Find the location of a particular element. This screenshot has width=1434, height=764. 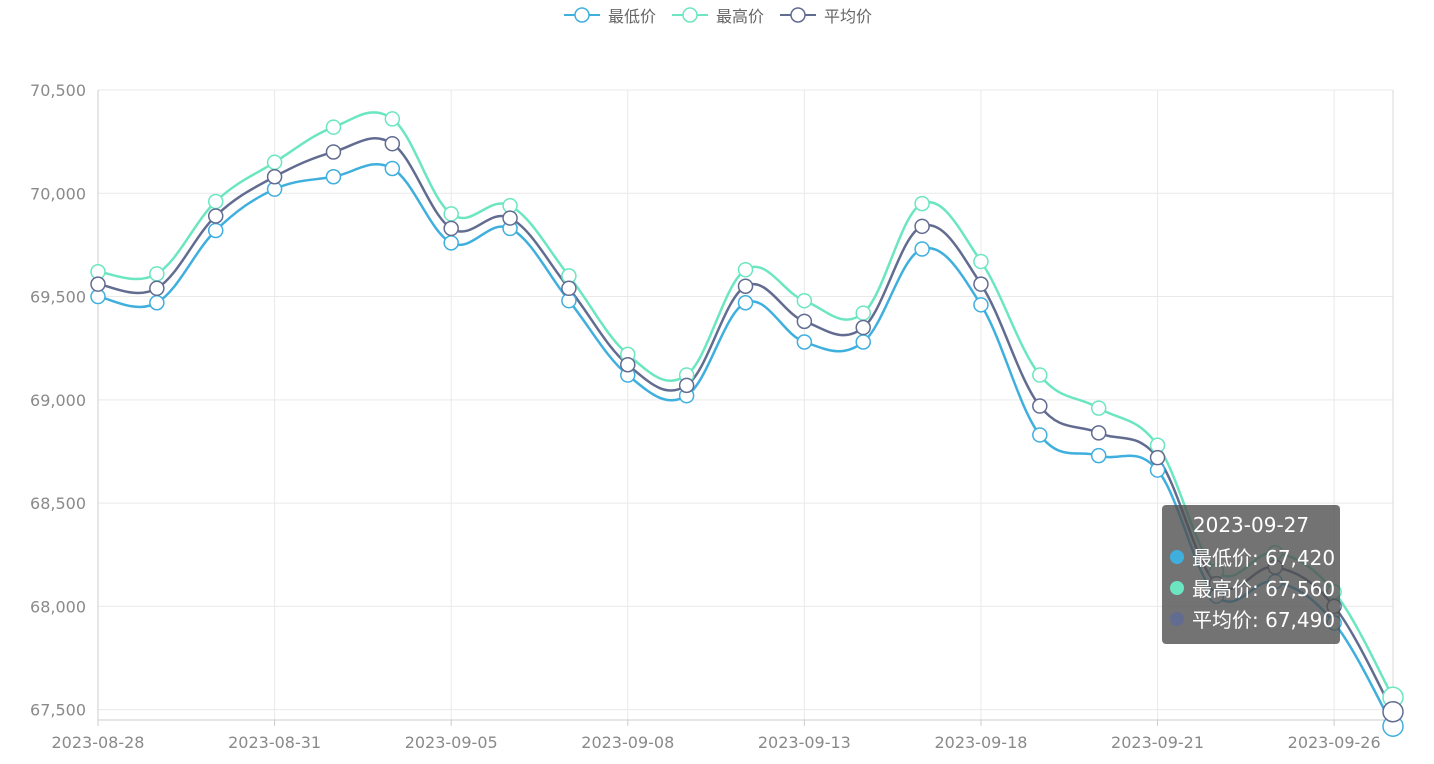

legend-label-low: 最低价 is located at coordinates (631, 16).